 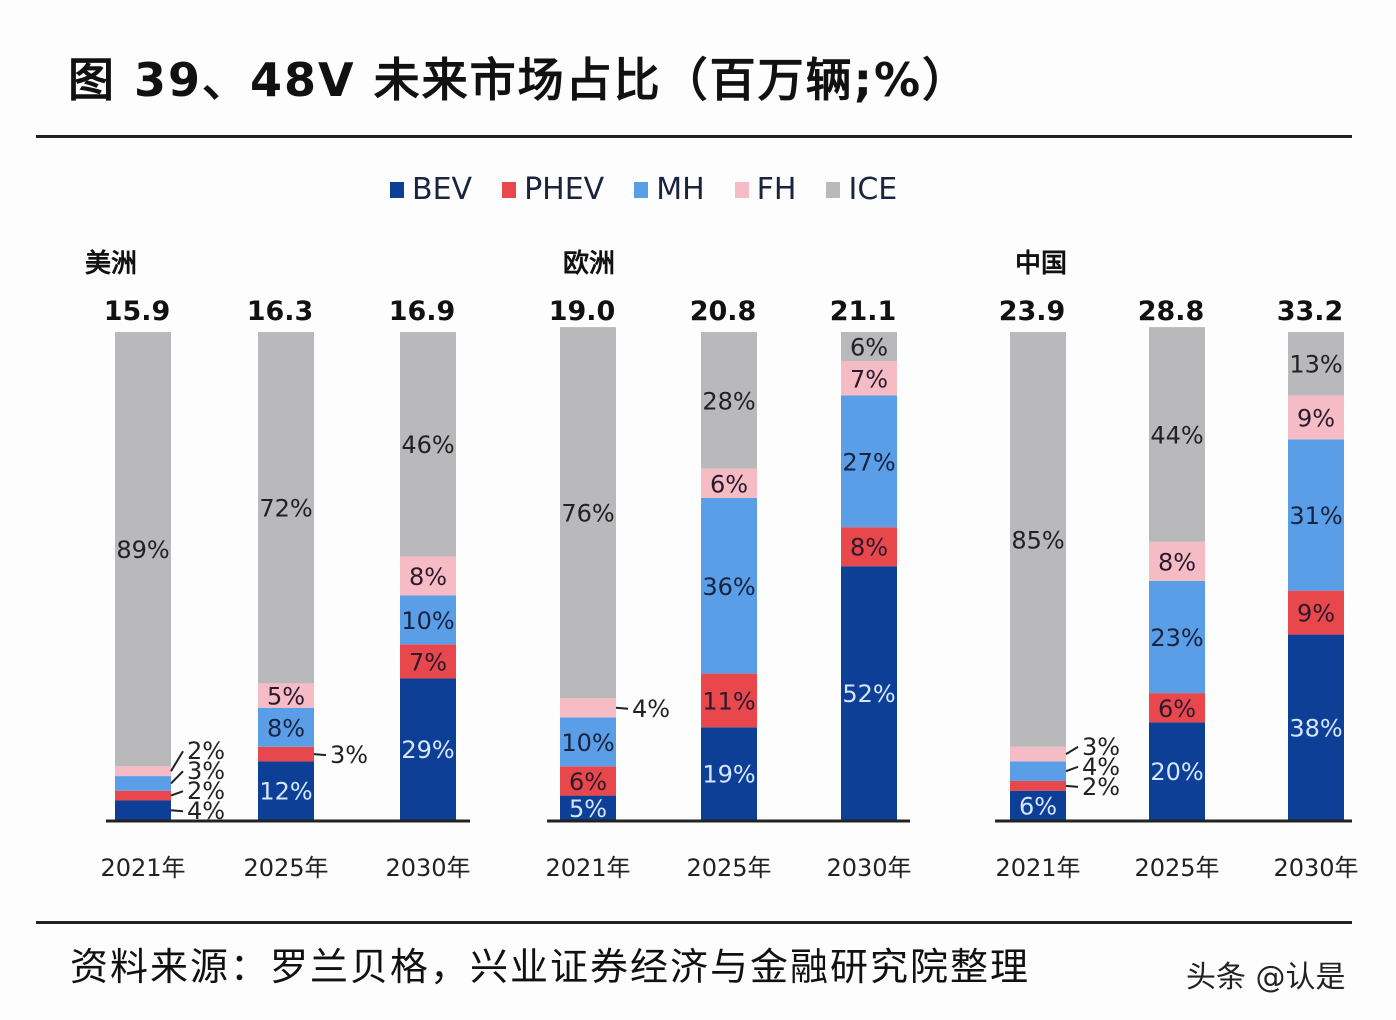 What do you see at coordinates (863, 311) in the screenshot?
I see `total-label: 21.1` at bounding box center [863, 311].